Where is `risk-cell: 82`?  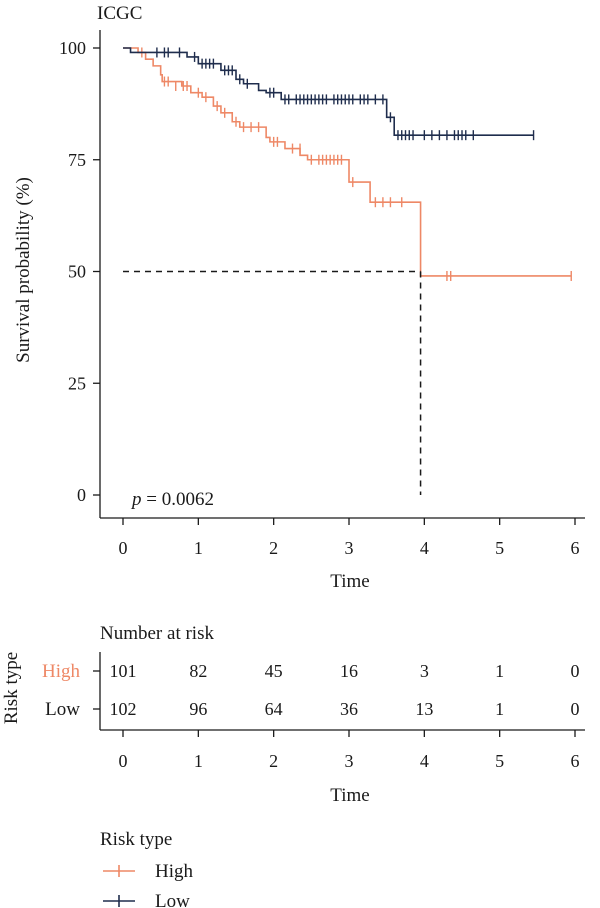 risk-cell: 82 is located at coordinates (198, 671).